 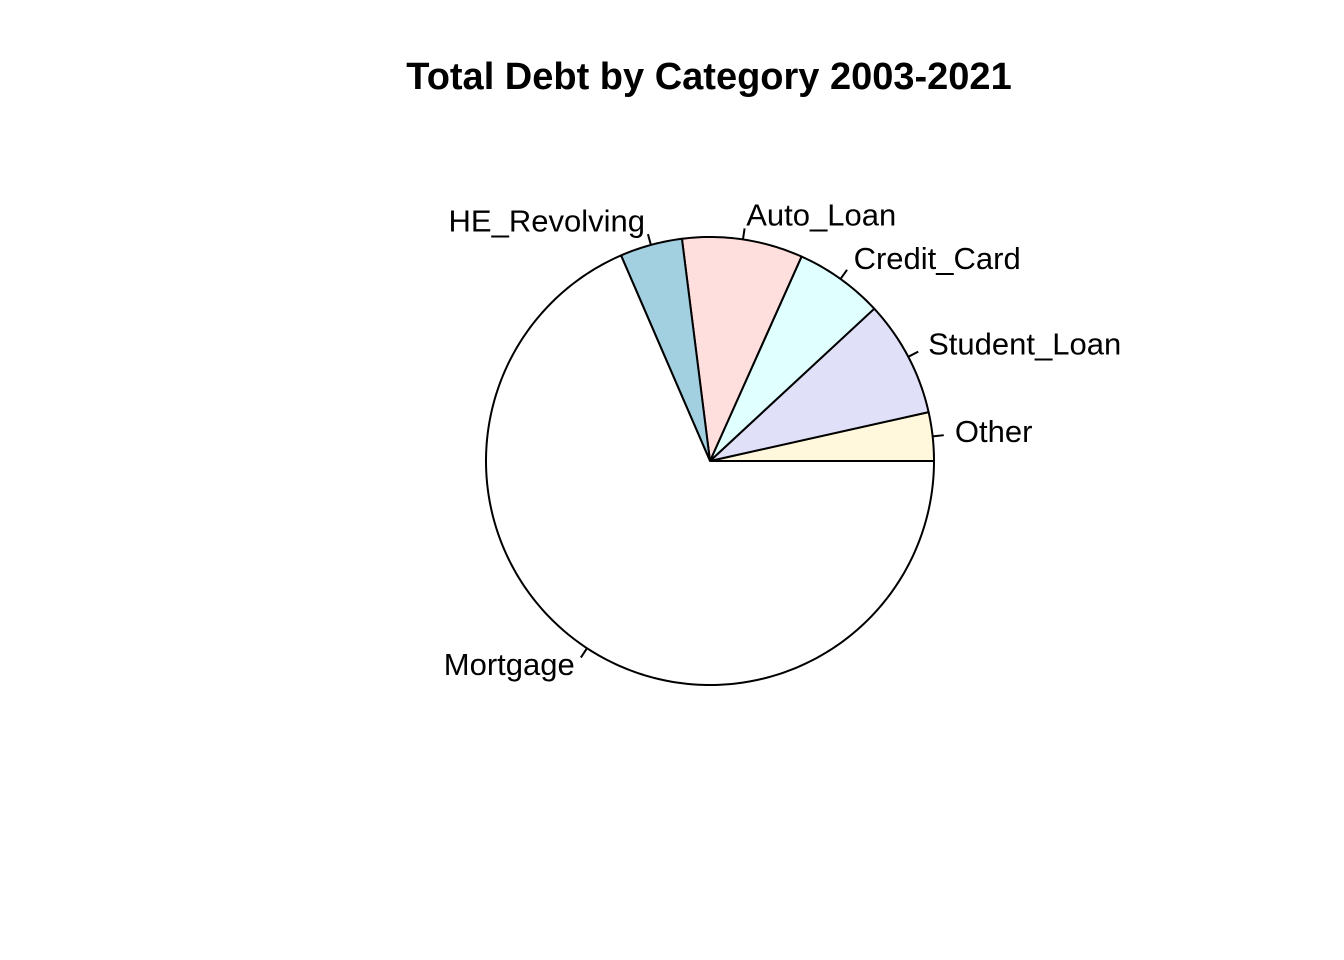 What do you see at coordinates (938, 436) in the screenshot?
I see `slice-tick-other` at bounding box center [938, 436].